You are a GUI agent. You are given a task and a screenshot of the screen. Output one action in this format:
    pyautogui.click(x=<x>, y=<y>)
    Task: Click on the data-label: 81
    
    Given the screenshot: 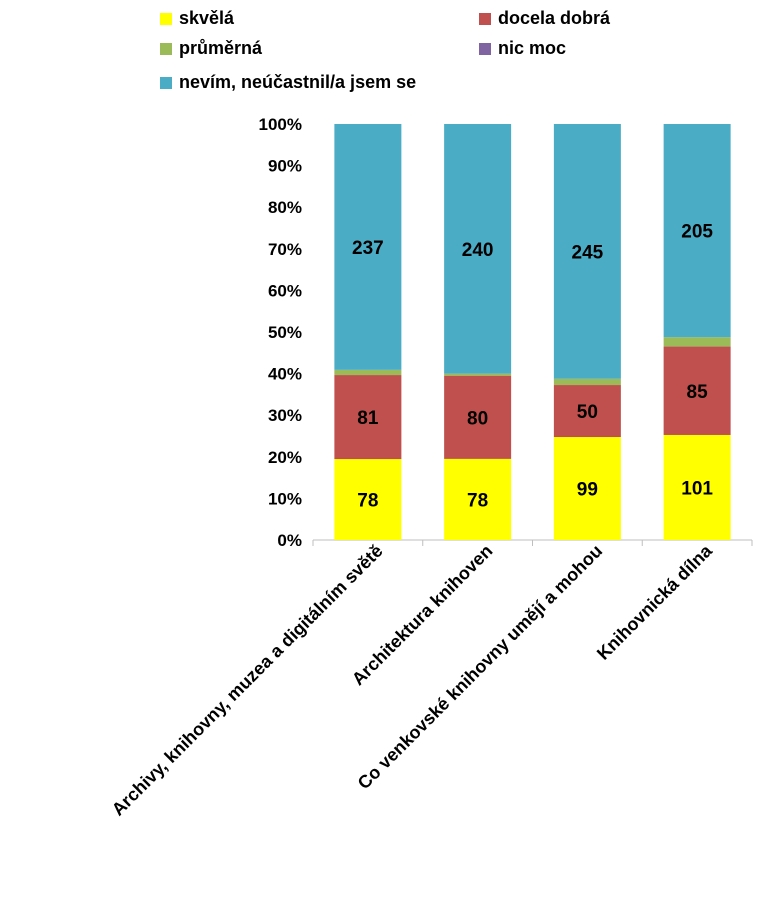 What is the action you would take?
    pyautogui.click(x=368, y=418)
    